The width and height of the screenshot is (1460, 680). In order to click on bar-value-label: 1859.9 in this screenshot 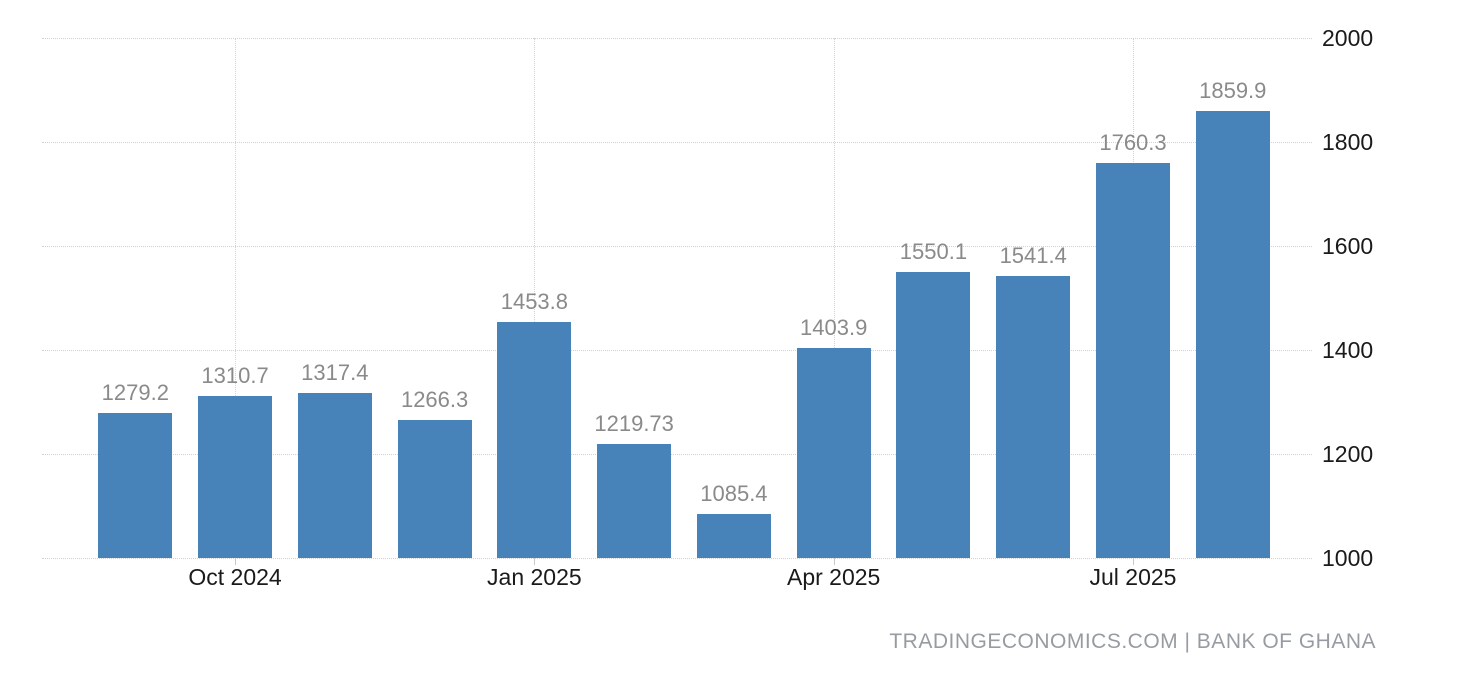, I will do `click(1233, 90)`.